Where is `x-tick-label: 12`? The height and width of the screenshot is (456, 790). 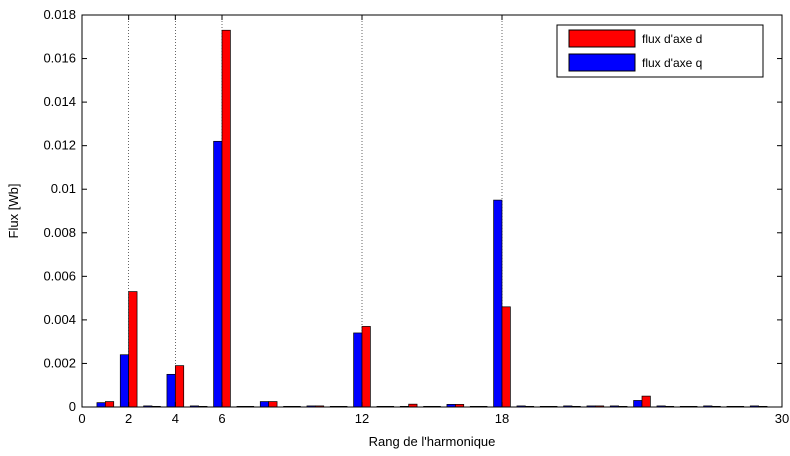 x-tick-label: 12 is located at coordinates (362, 418).